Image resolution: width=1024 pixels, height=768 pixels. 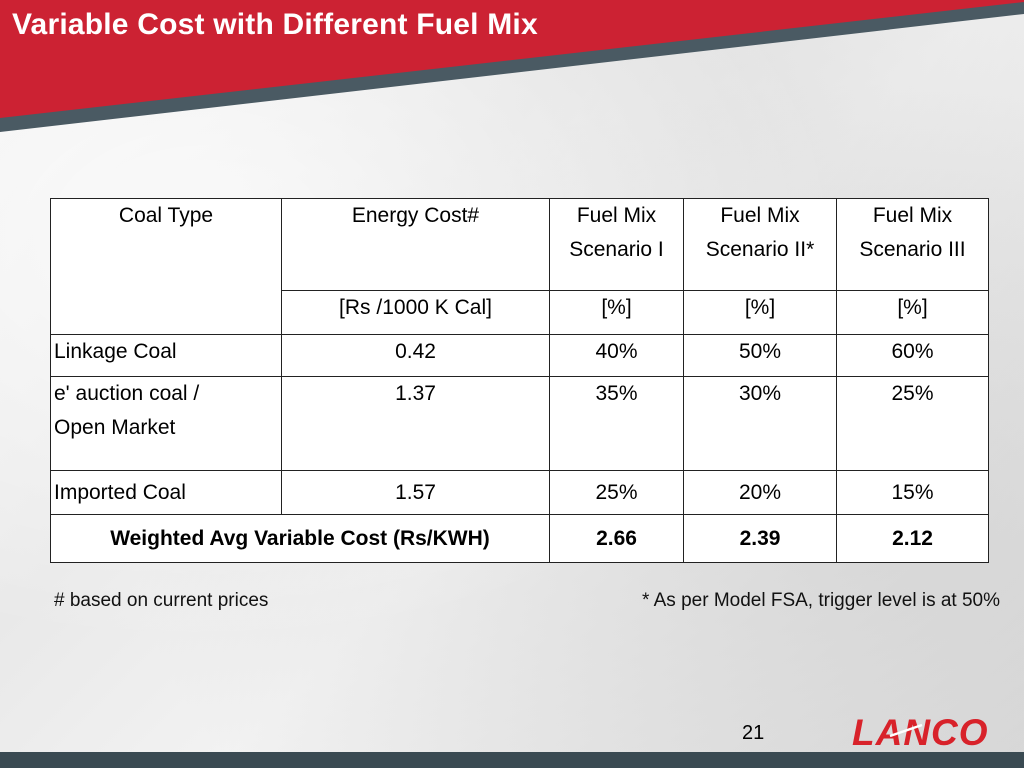 What do you see at coordinates (616, 215) in the screenshot?
I see `header-scenario-1-line1: Fuel Mix` at bounding box center [616, 215].